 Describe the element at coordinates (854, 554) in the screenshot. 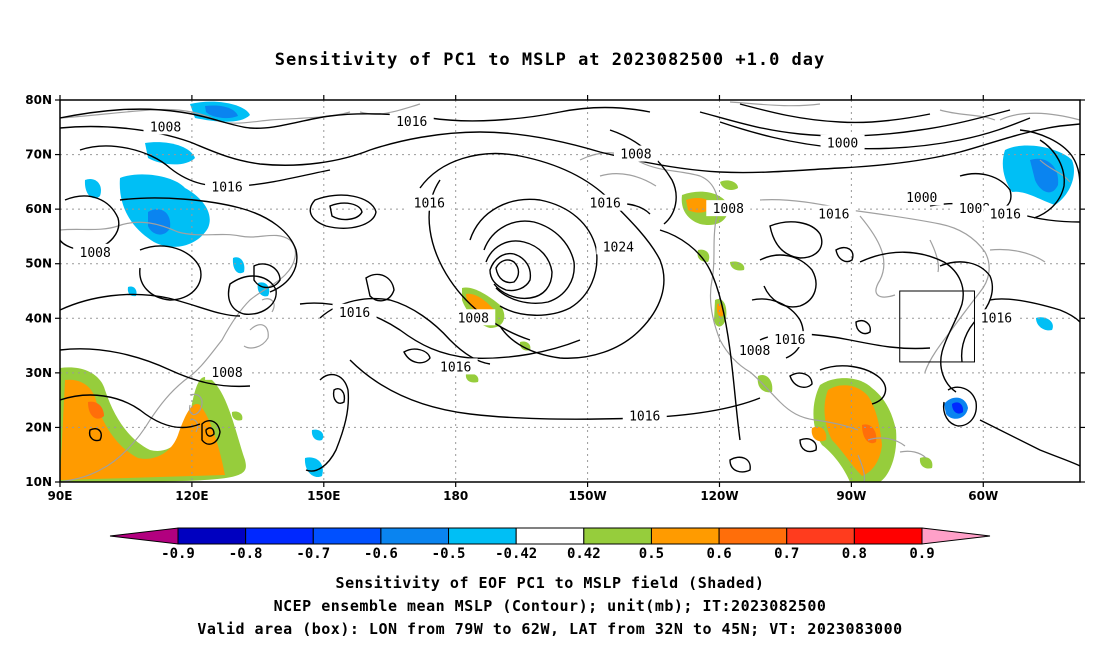

I see `colorbar-label: 0.8` at that location.